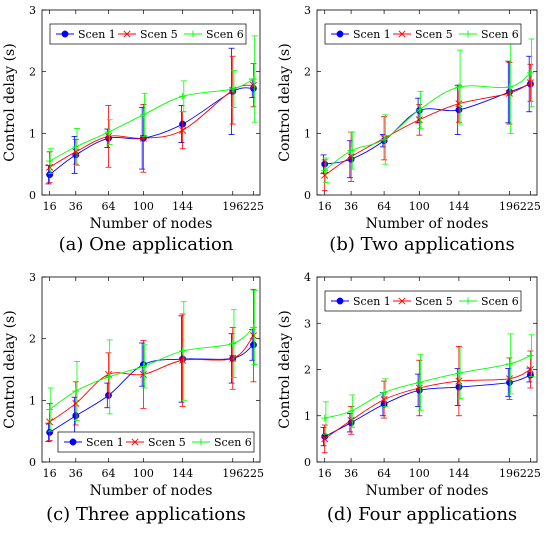  What do you see at coordinates (146, 244) in the screenshot?
I see `subfigure-caption: (a) One application` at bounding box center [146, 244].